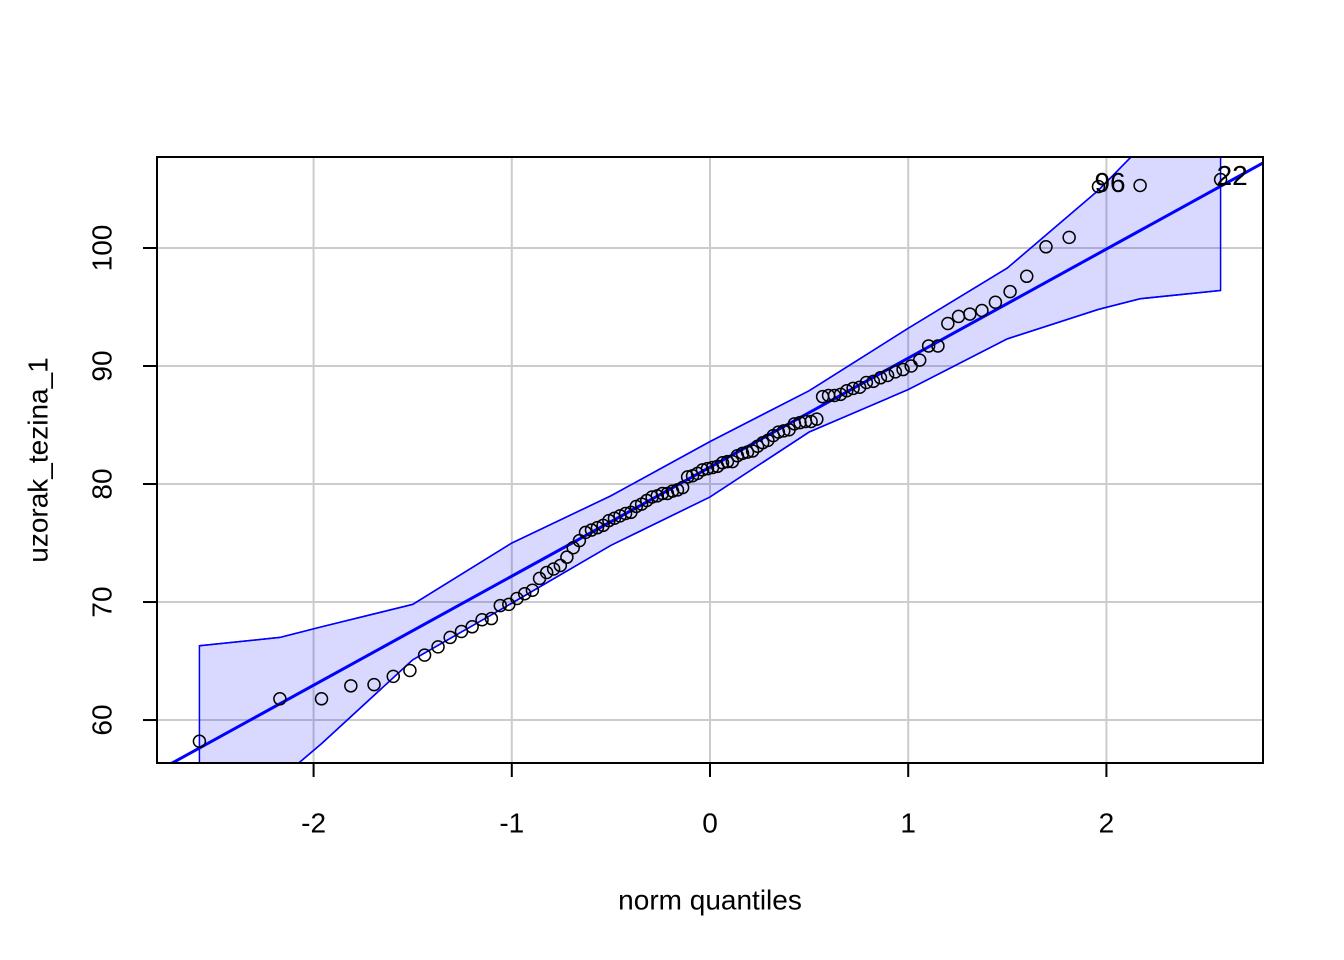 Image resolution: width=1344 pixels, height=960 pixels. I want to click on x-tick-label: -1, so click(511, 822).